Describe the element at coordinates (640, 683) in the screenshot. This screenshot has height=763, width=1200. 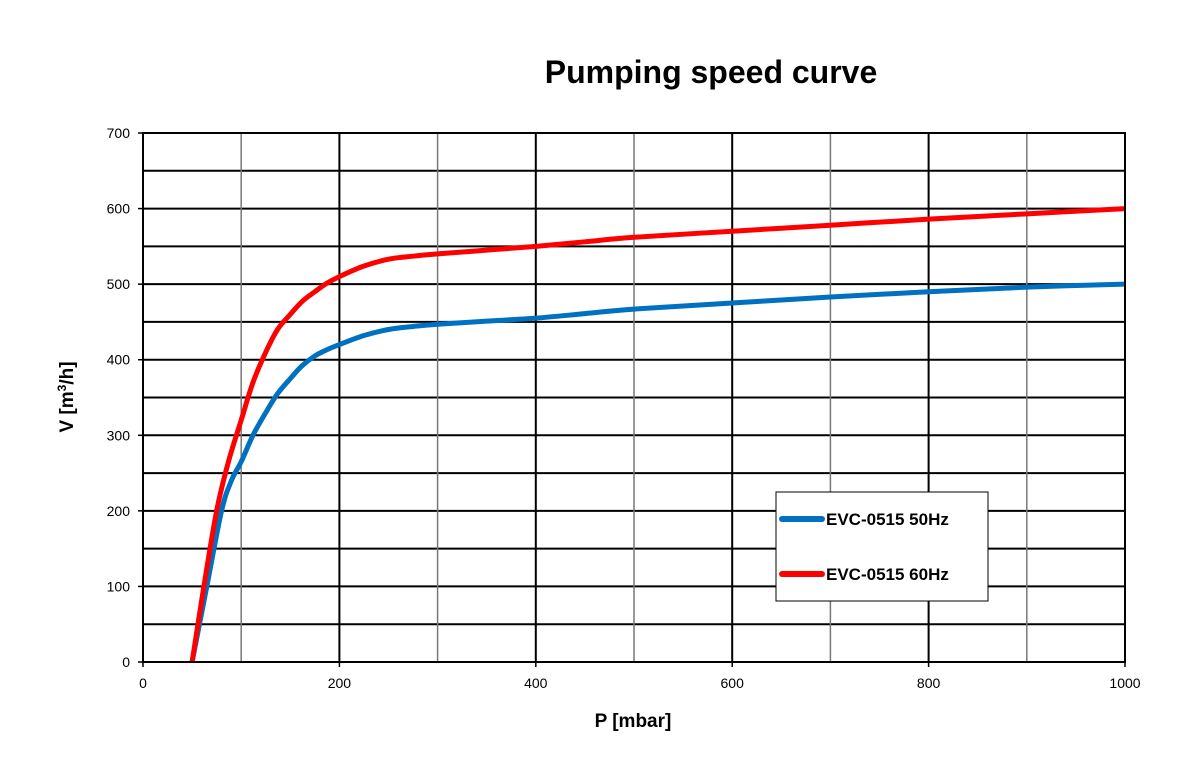
I see `x-tick-labels: 0 200 400 600 800 1000` at that location.